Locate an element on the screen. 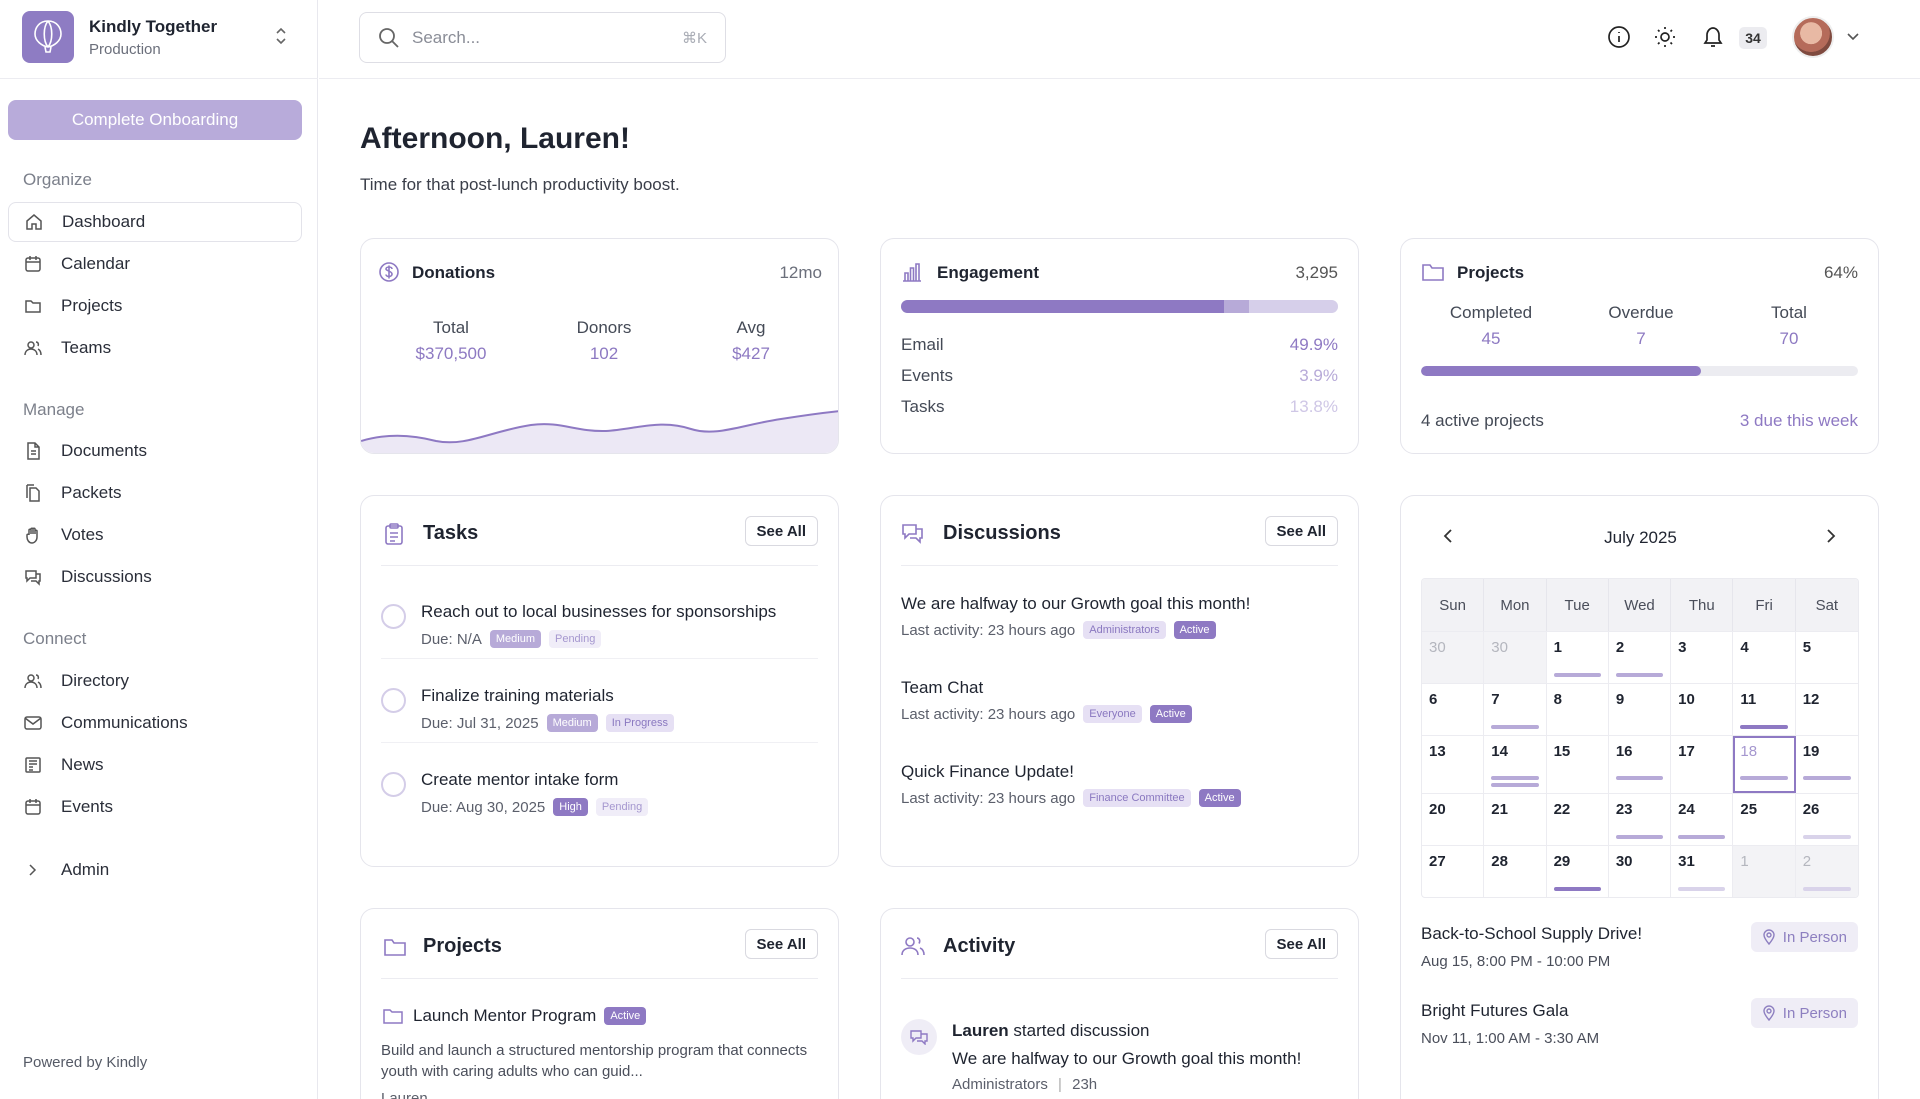  calendar-day: 25 is located at coordinates (1764, 819).